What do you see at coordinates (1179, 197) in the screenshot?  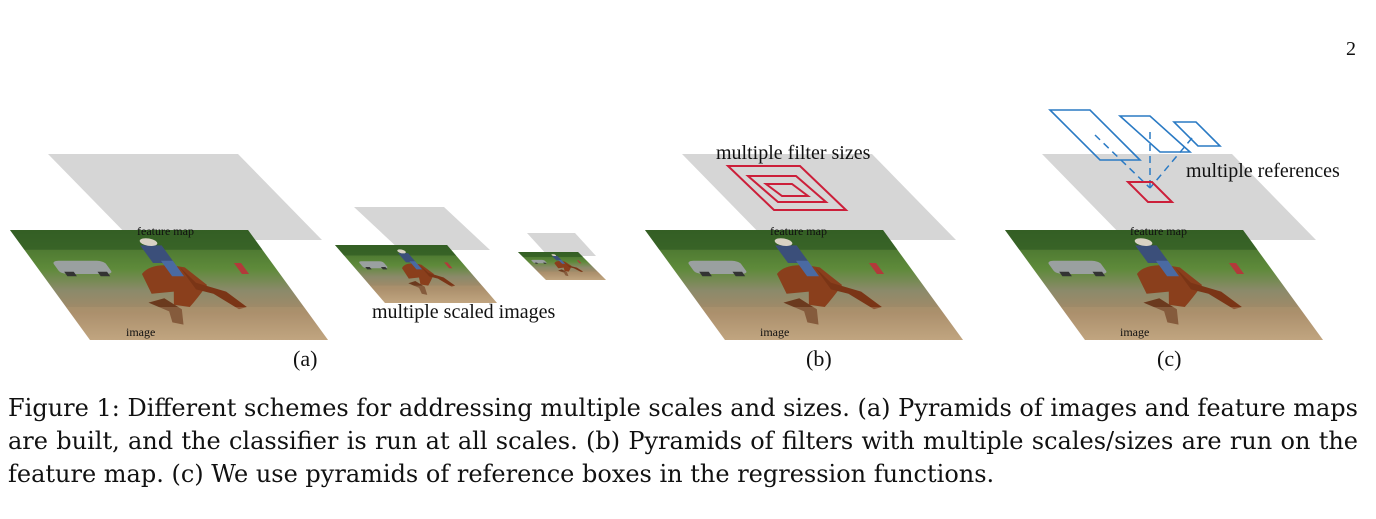 I see `panel-c-feature-map` at bounding box center [1179, 197].